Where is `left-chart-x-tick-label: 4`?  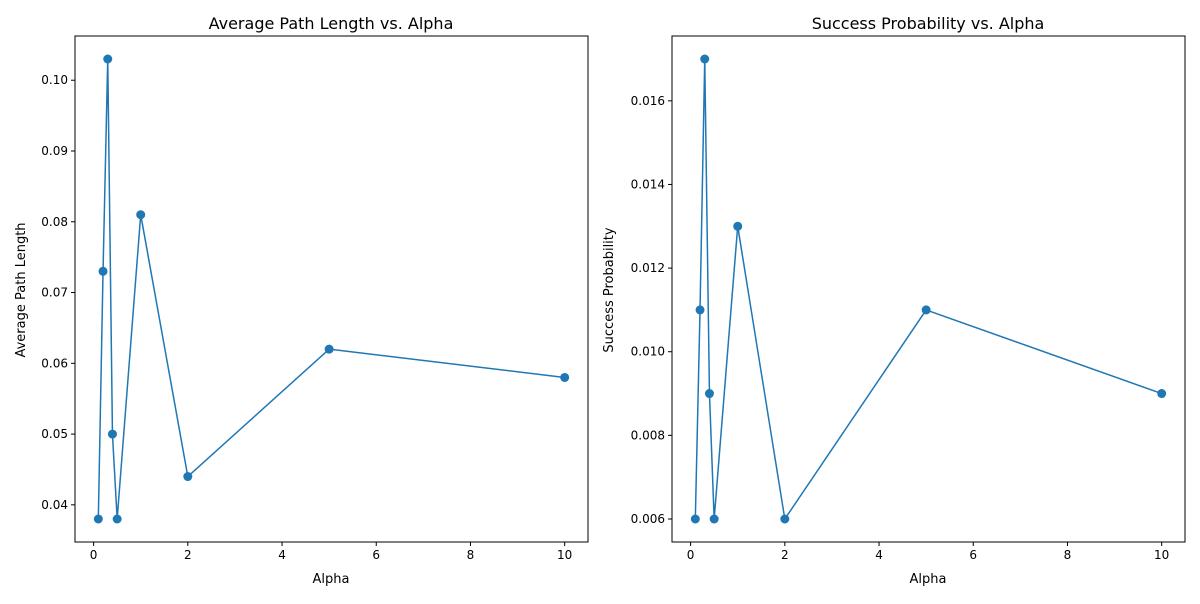
left-chart-x-tick-label: 4 is located at coordinates (282, 555).